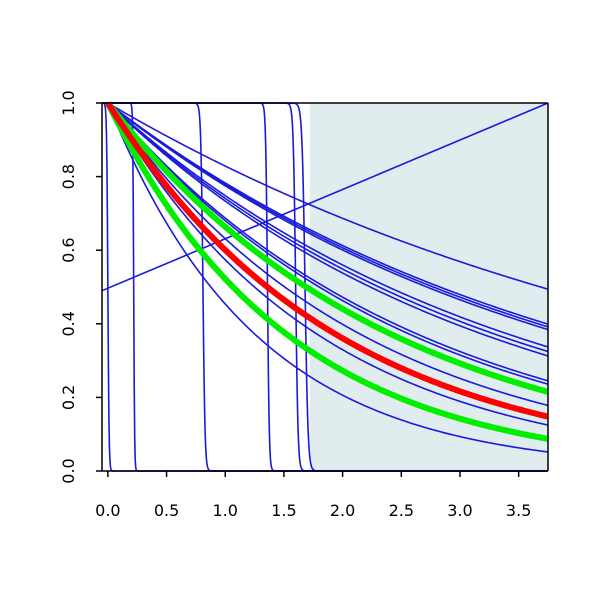 This screenshot has width=600, height=600. I want to click on x-tick-label: 0.0, so click(107, 510).